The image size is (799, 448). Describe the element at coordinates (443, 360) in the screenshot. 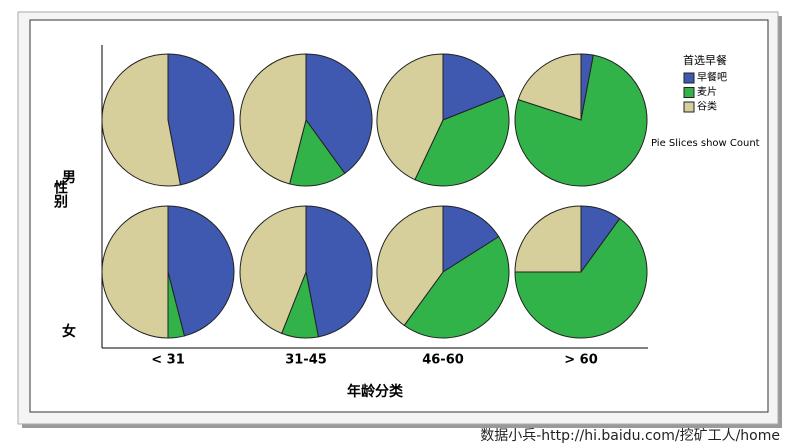

I see `x-tick-label: 46-60` at that location.